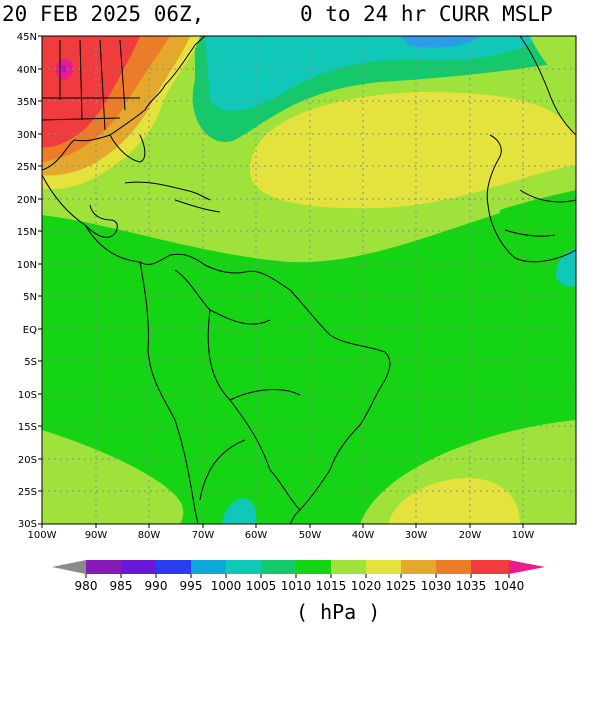 The width and height of the screenshot is (600, 710). I want to click on colorbar-label: 1030, so click(436, 586).